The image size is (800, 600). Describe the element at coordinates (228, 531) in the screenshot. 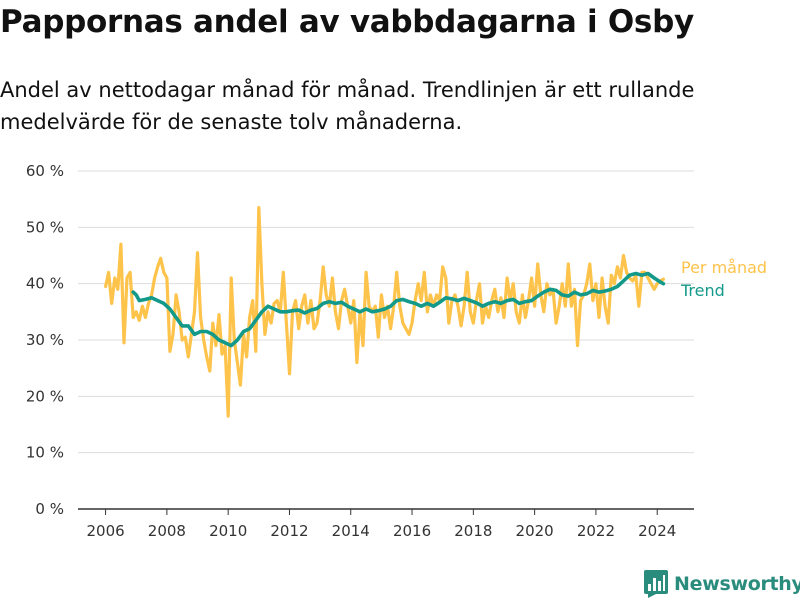

I see `x-tick-label: 2010` at that location.